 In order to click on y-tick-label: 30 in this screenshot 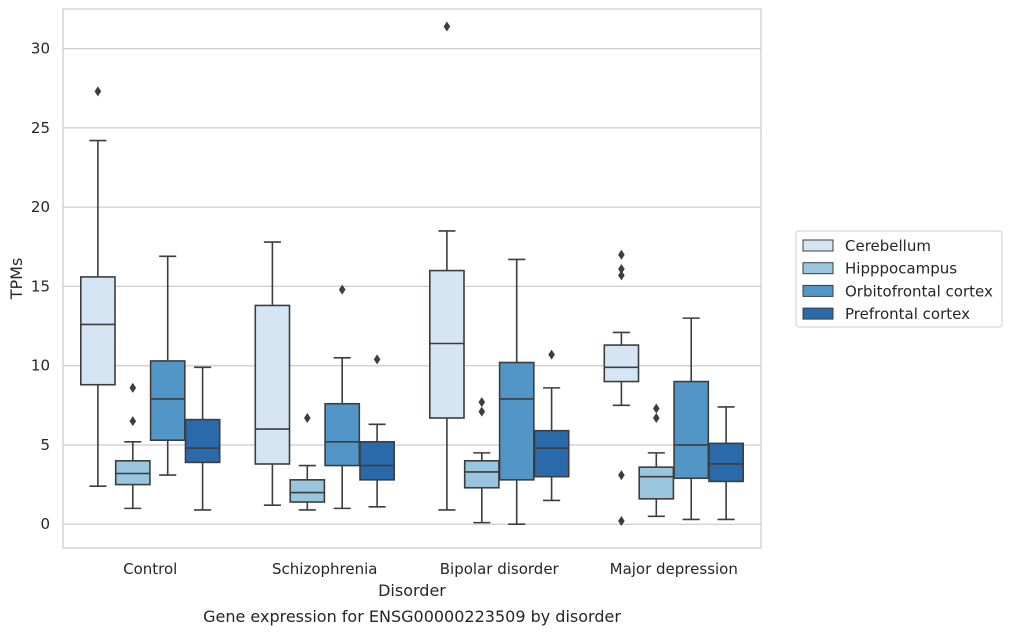, I will do `click(40, 49)`.